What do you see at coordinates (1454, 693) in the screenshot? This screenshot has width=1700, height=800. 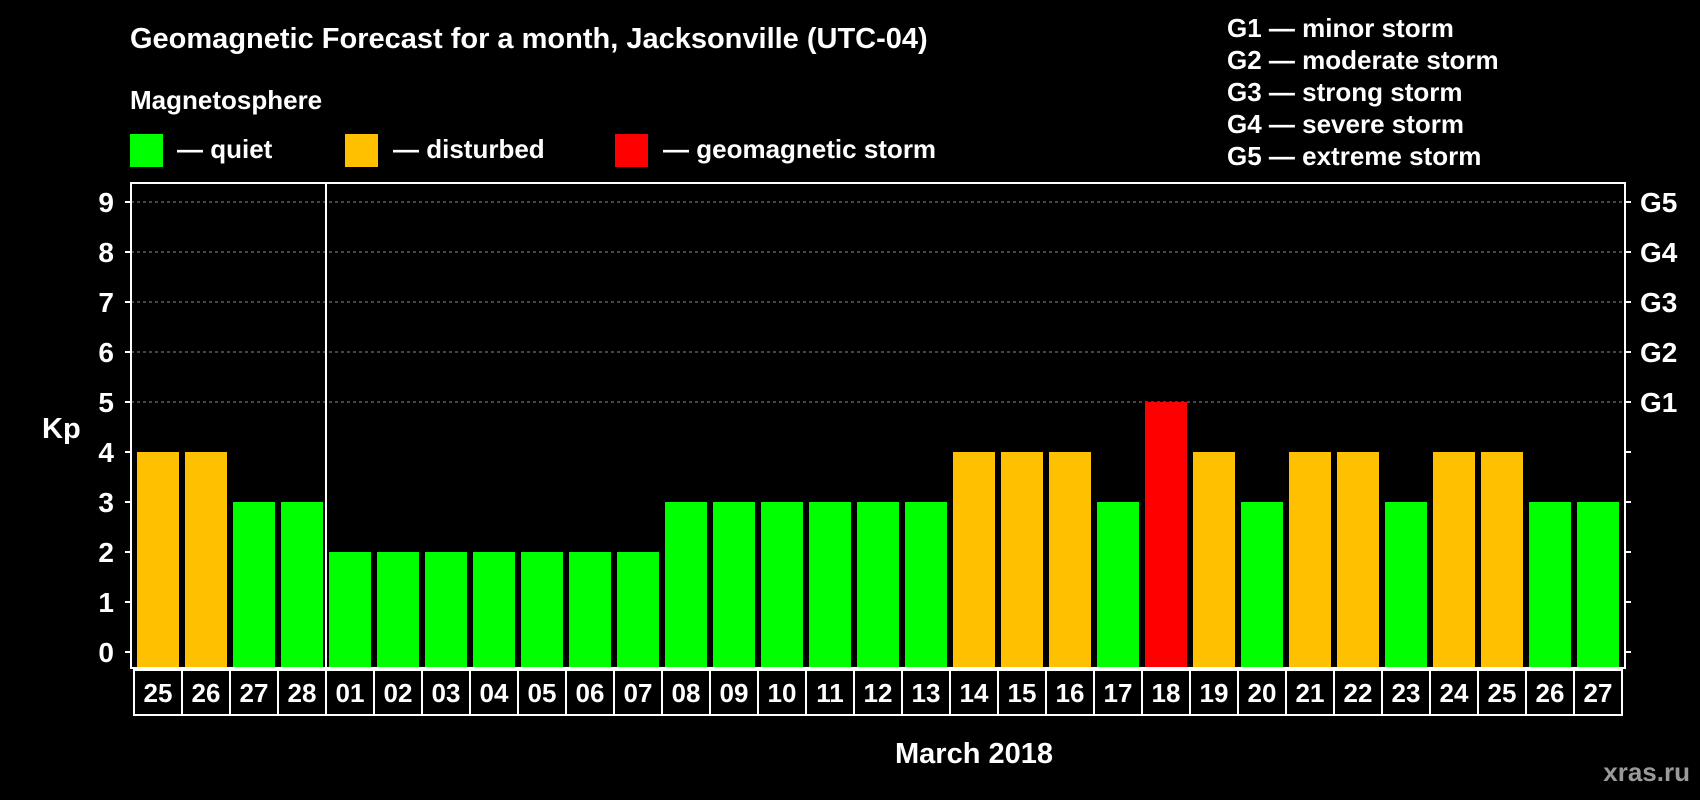 I see `day-label-24: 24` at bounding box center [1454, 693].